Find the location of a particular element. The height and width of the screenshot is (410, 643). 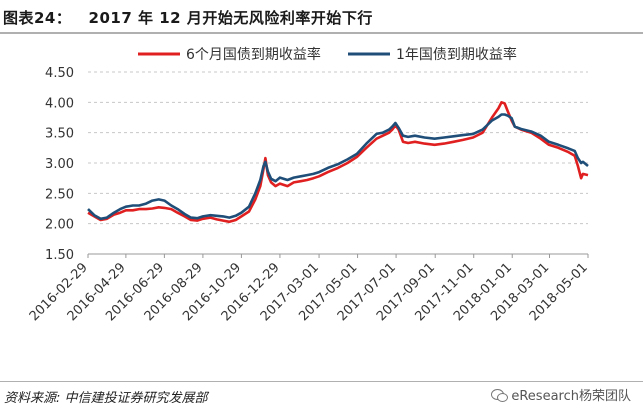

y-tick-label: 3.00 is located at coordinates (59, 164).